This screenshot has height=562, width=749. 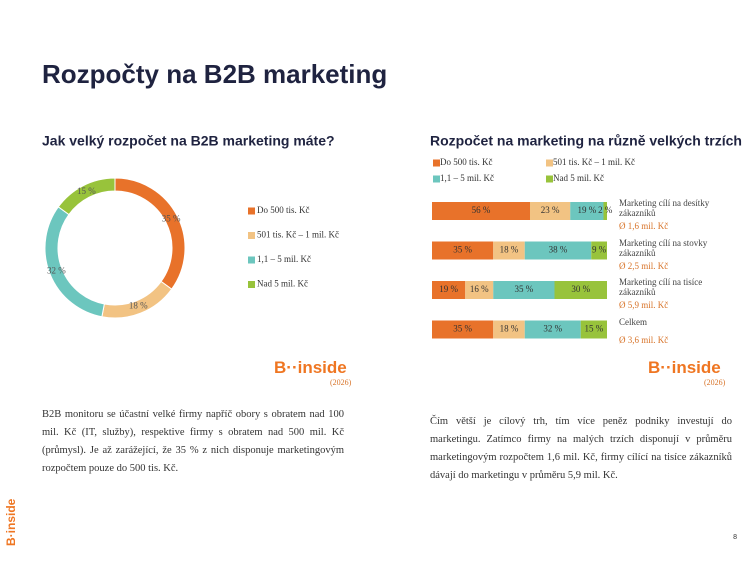 What do you see at coordinates (664, 208) in the screenshot?
I see `category-label: Marketing cílí na desítky zákazníků` at bounding box center [664, 208].